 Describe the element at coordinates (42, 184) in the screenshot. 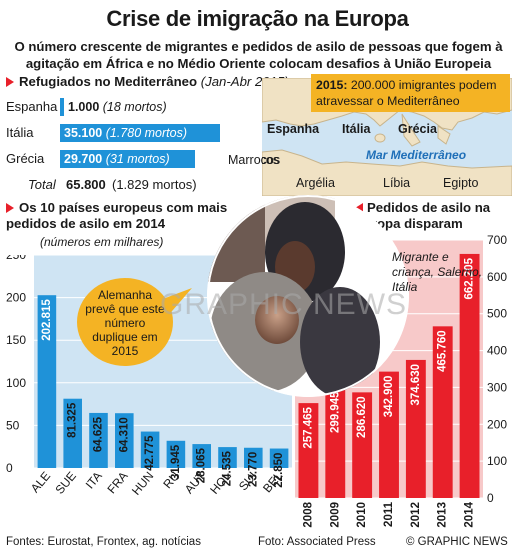

I see `refugee-total-label: Total` at that location.